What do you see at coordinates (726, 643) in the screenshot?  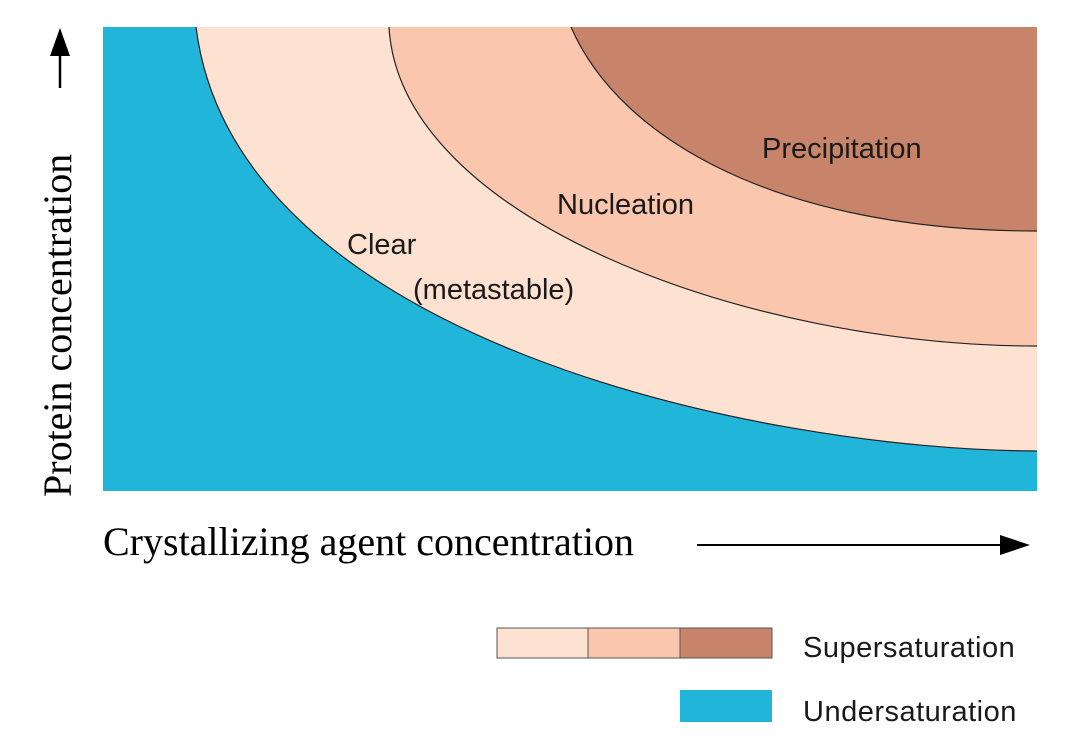 I see `legend-swatch-precipitation` at bounding box center [726, 643].